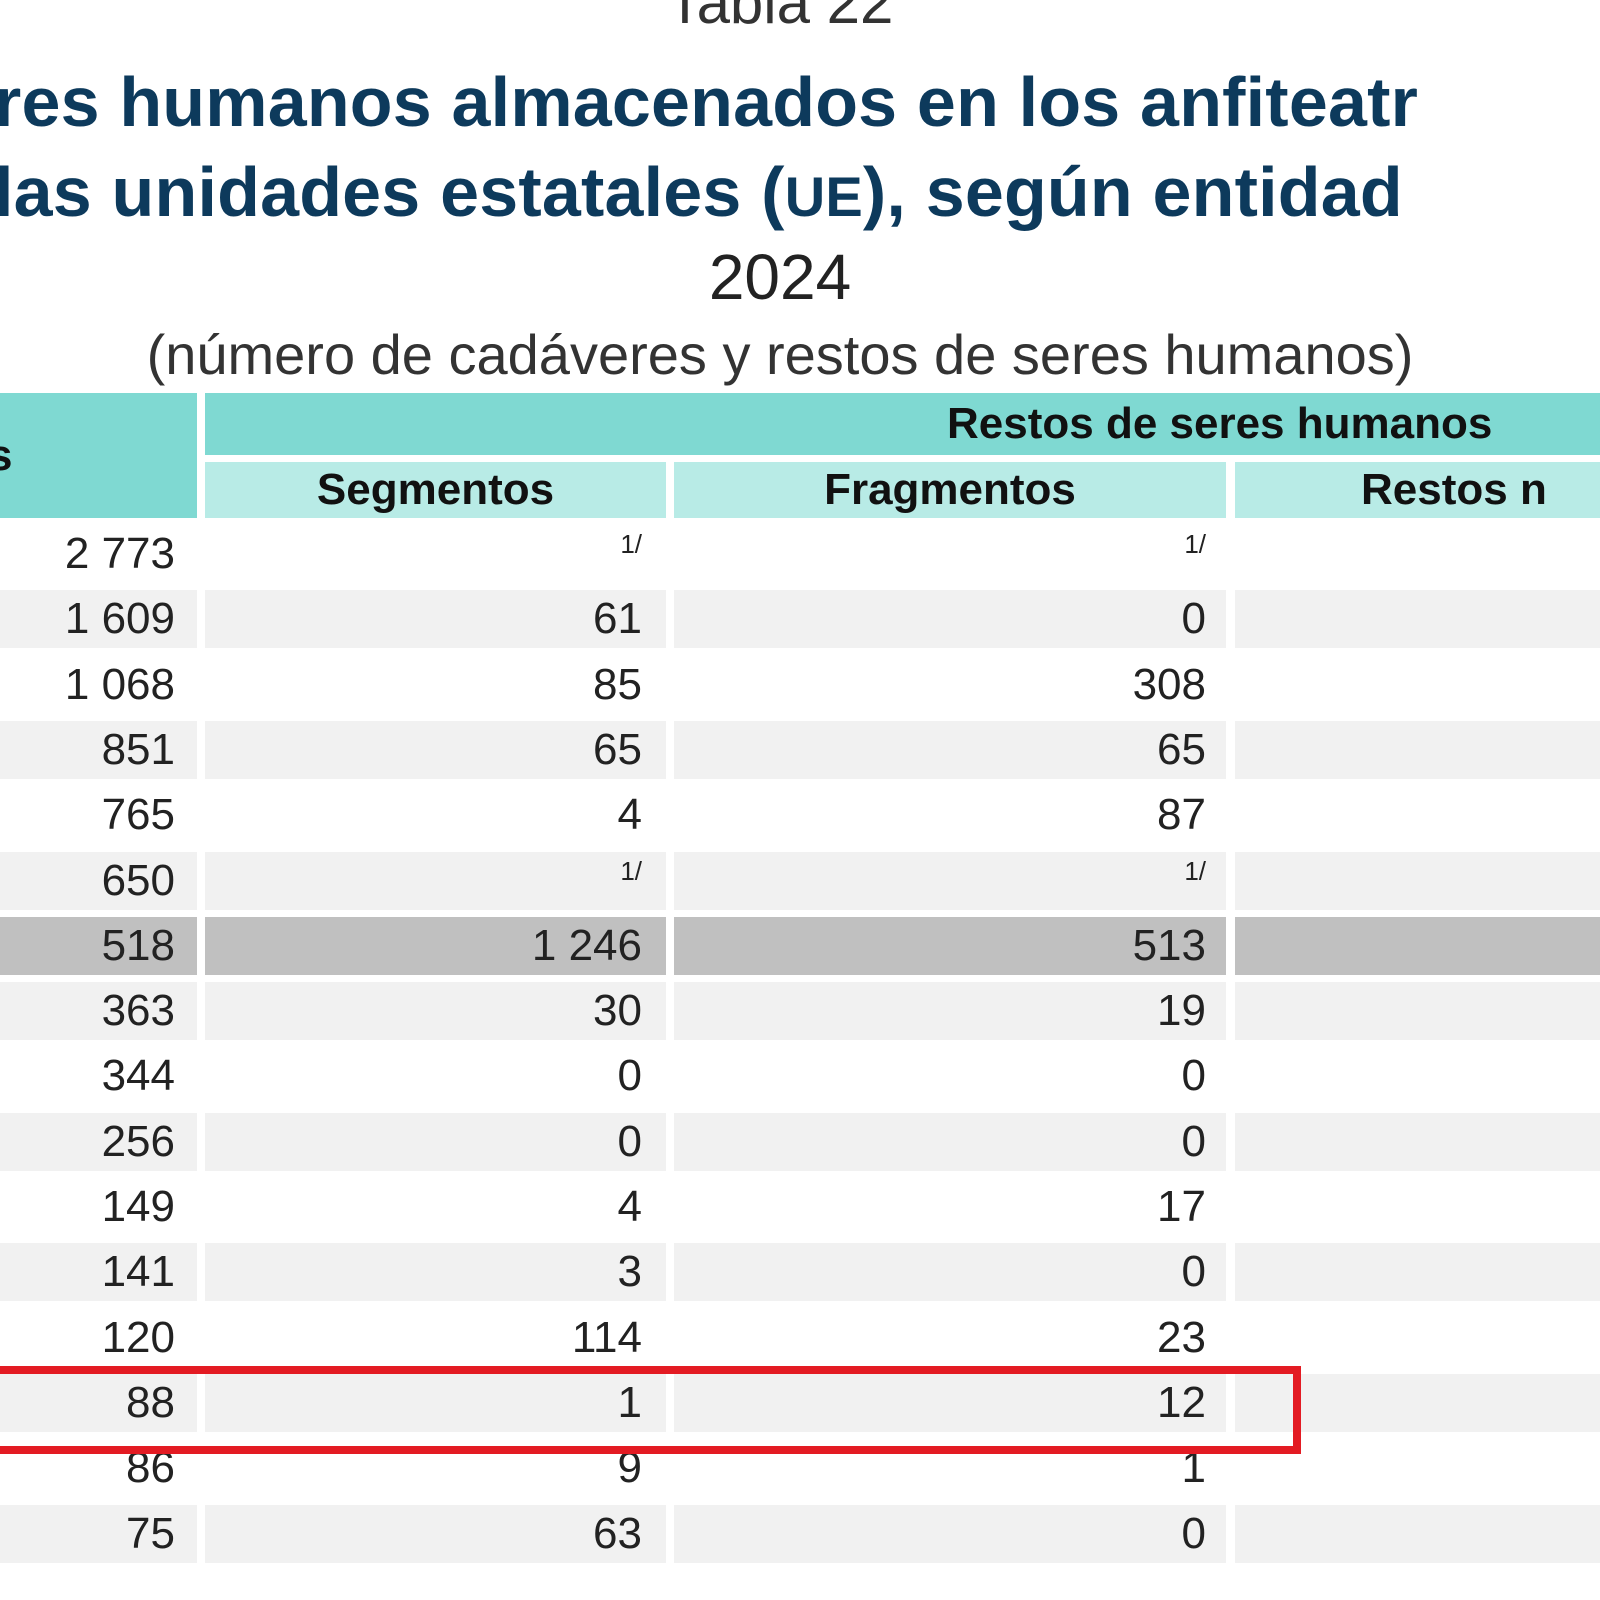 This screenshot has width=1600, height=1600. What do you see at coordinates (435, 945) in the screenshot?
I see `cell-segmentos: 1 246` at bounding box center [435, 945].